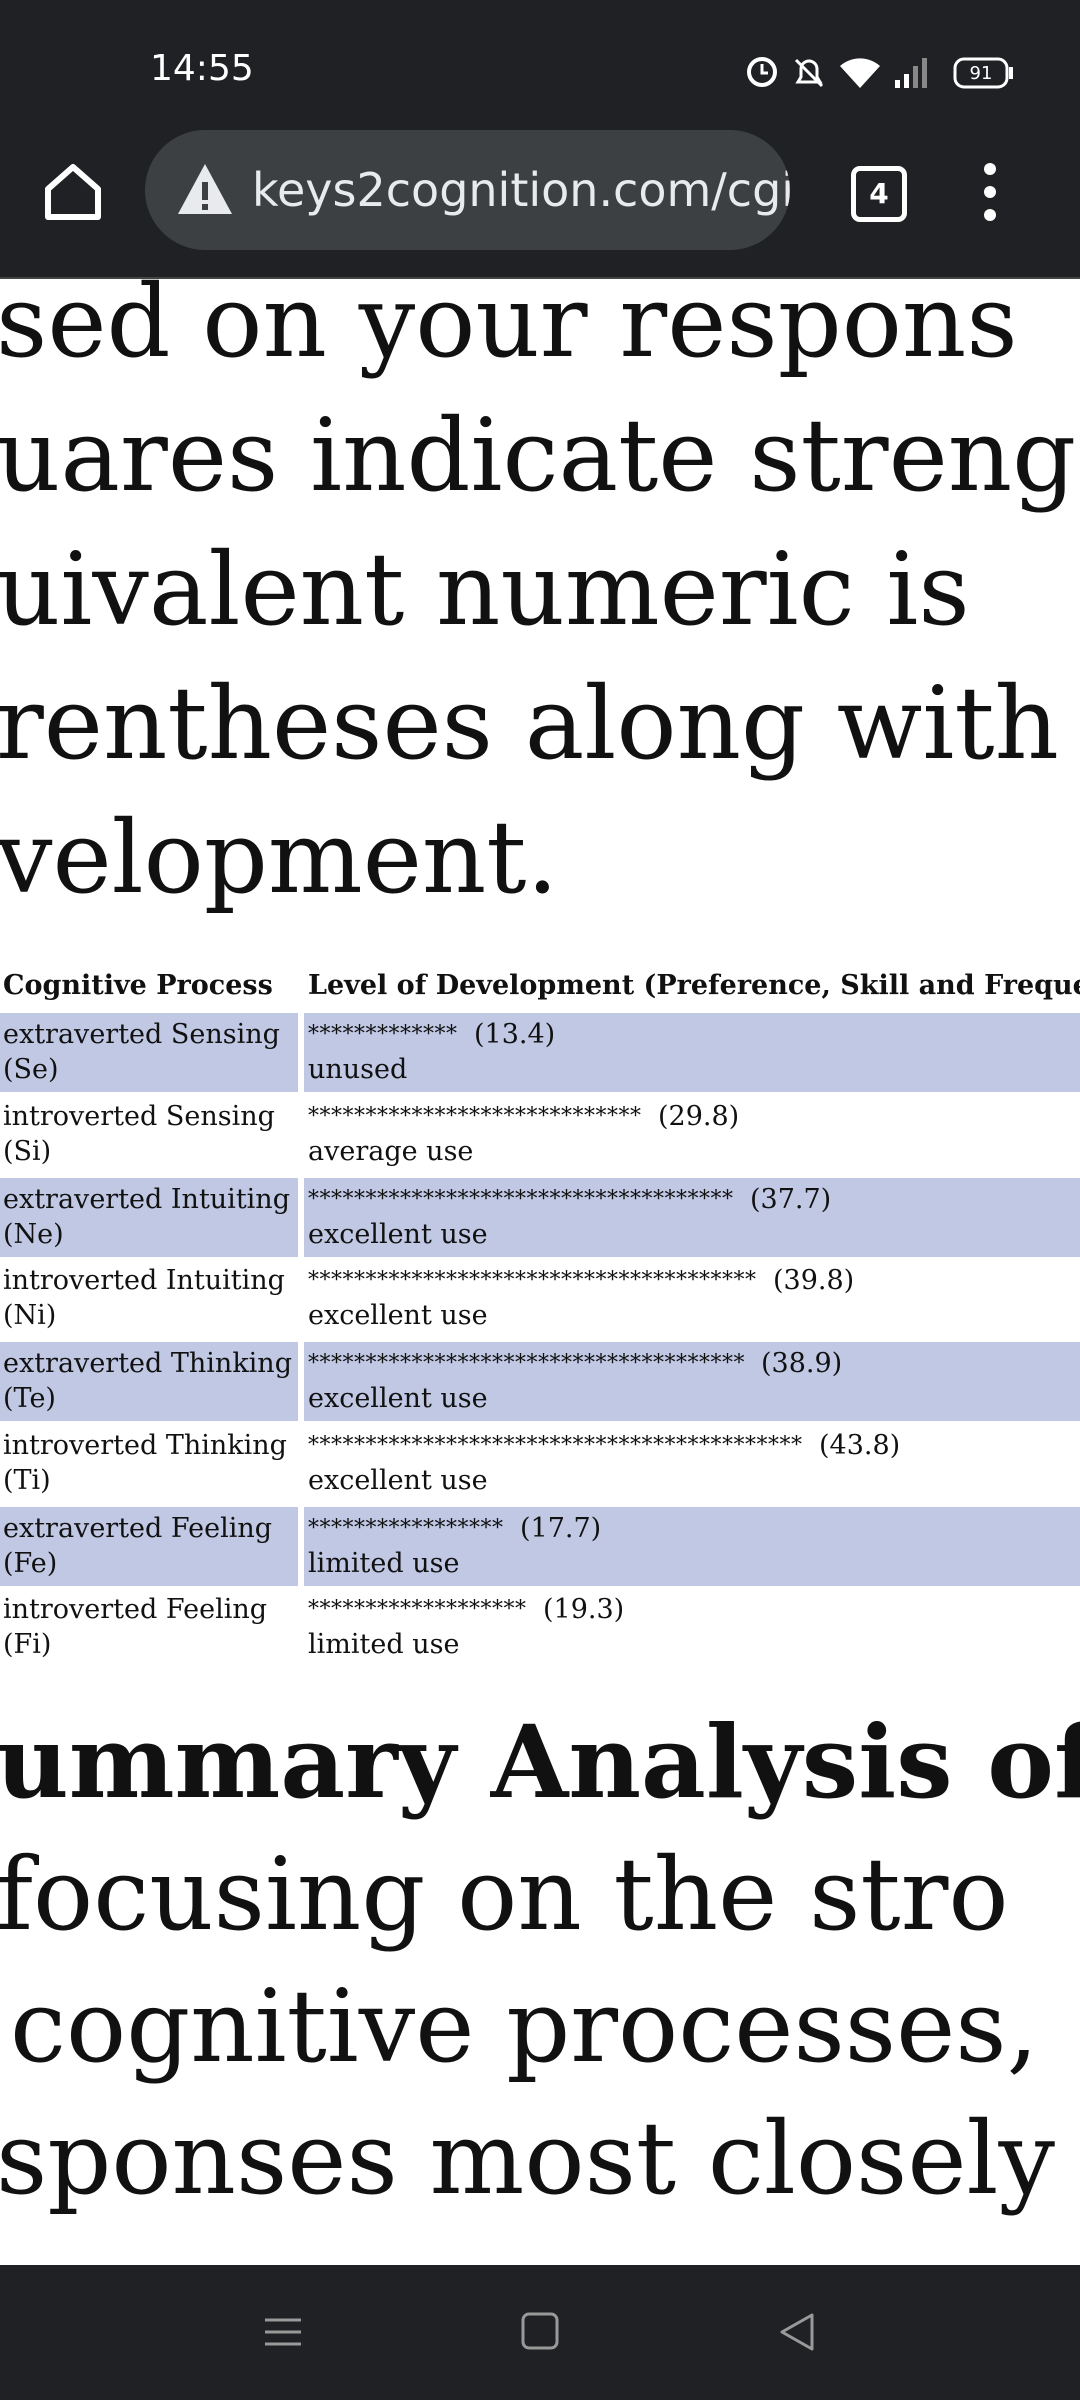 This screenshot has height=2404, width=1080. What do you see at coordinates (521, 190) in the screenshot?
I see `url-text: keys2cognition.com/cgi` at bounding box center [521, 190].